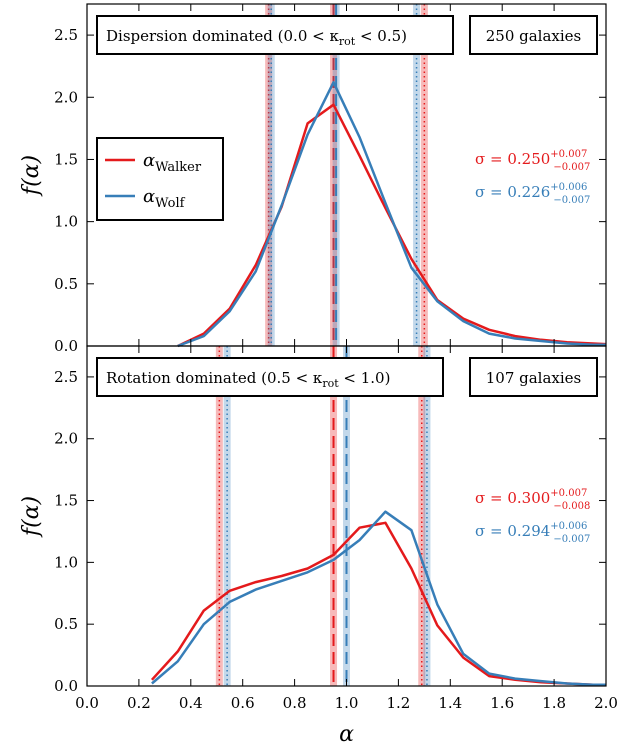 The height and width of the screenshot is (751, 619). I want to click on title-box-text: Rotation dominated (0.5 < κrot < 1.0), so click(248, 379).